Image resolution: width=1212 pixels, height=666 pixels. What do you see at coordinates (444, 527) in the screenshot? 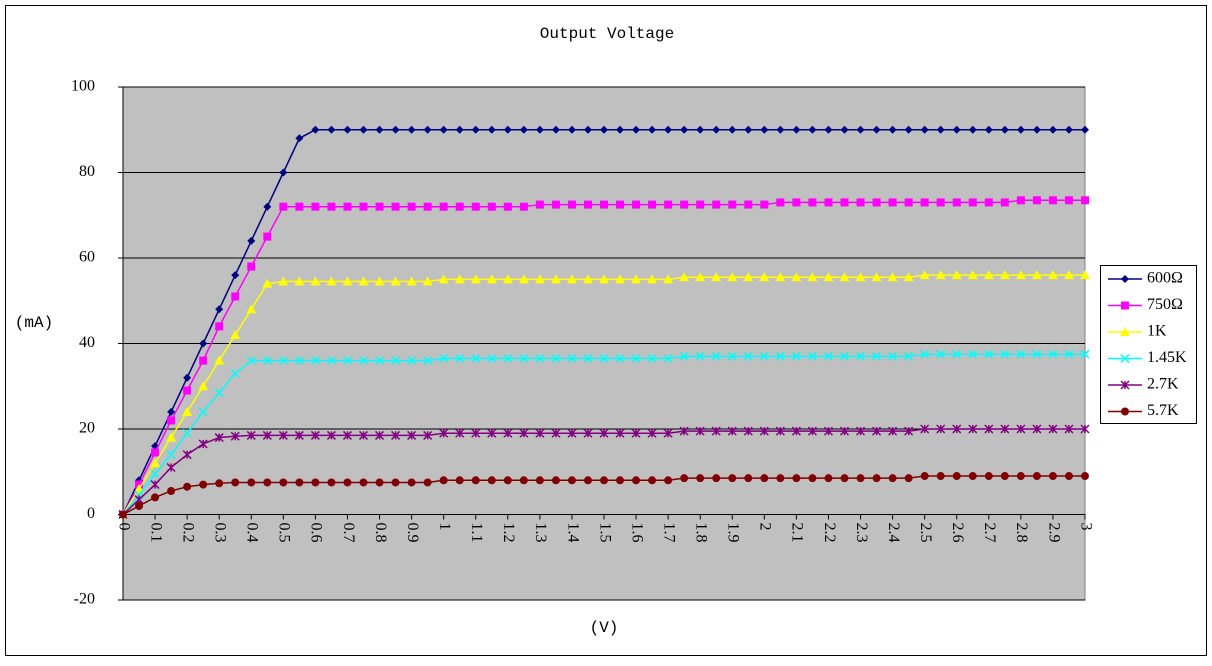
I see `x-tick-label: 1` at bounding box center [444, 527].